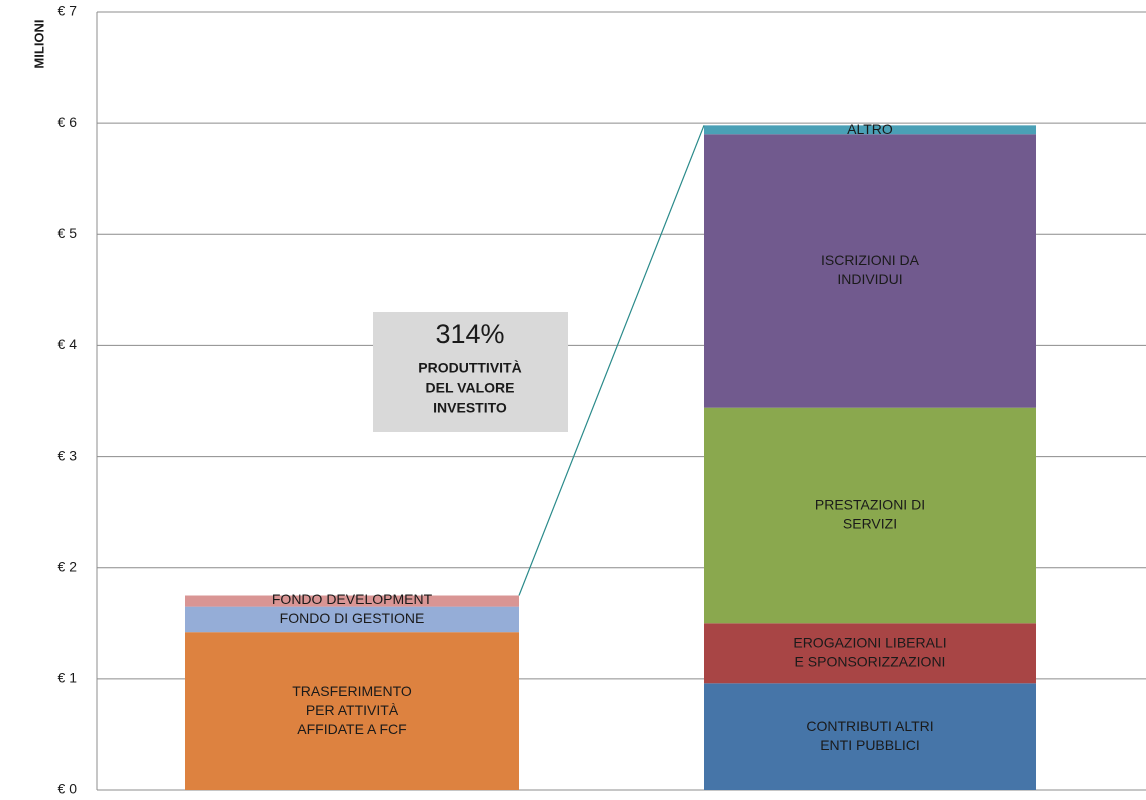 The width and height of the screenshot is (1146, 800). I want to click on segment-label: E SPONSORIZZAZIONI, so click(870, 661).